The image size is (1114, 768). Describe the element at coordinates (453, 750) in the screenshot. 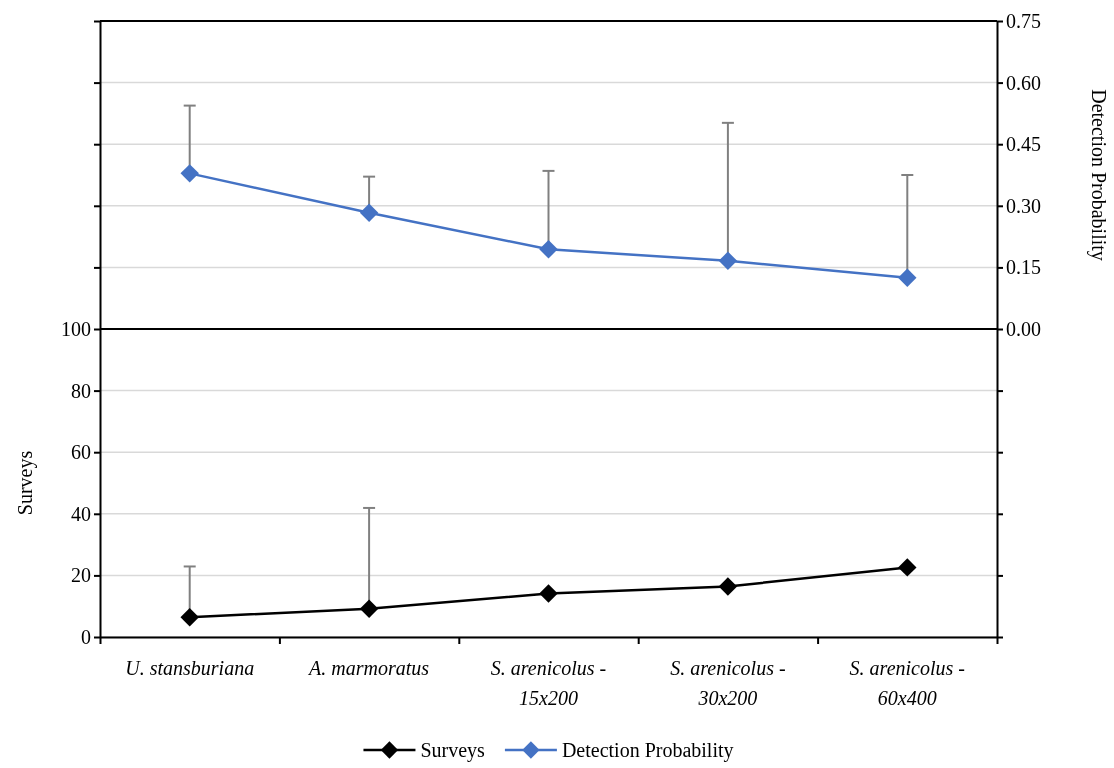

I see `legend-label: Surveys` at that location.